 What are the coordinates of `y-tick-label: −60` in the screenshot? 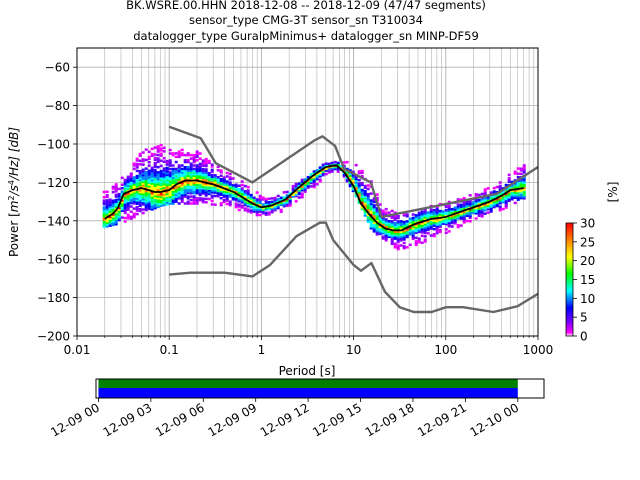 It's located at (57, 68).